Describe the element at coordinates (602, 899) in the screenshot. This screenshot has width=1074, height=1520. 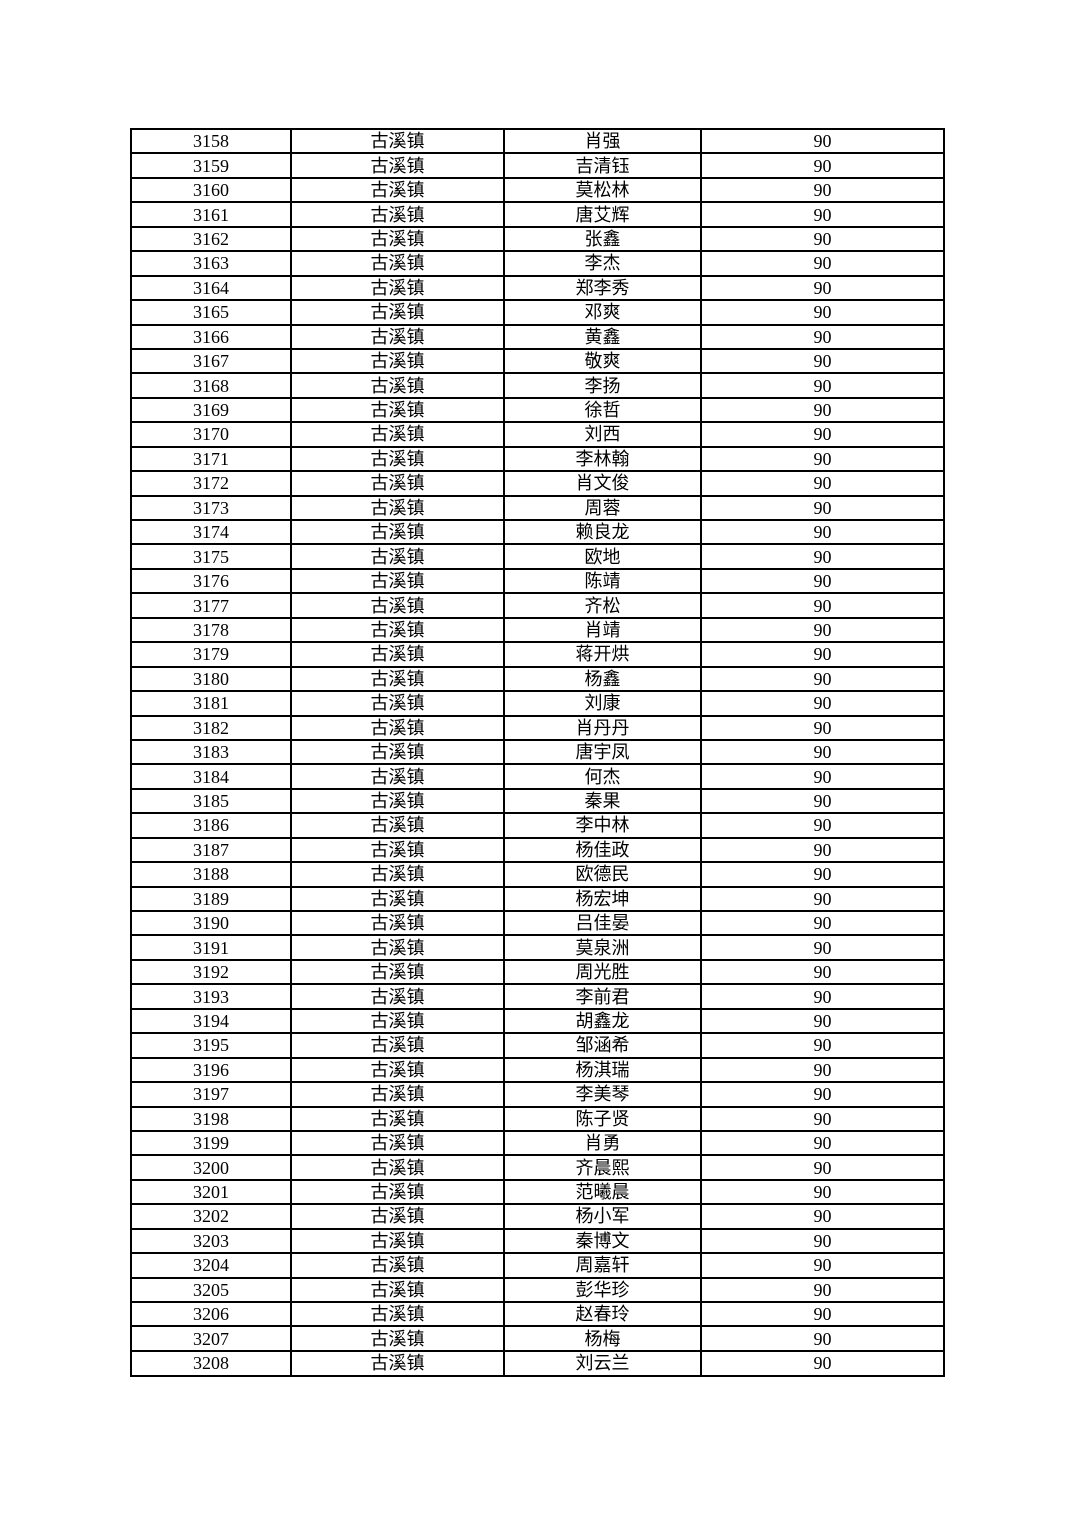
I see `name-cell: 杨宏坤` at that location.